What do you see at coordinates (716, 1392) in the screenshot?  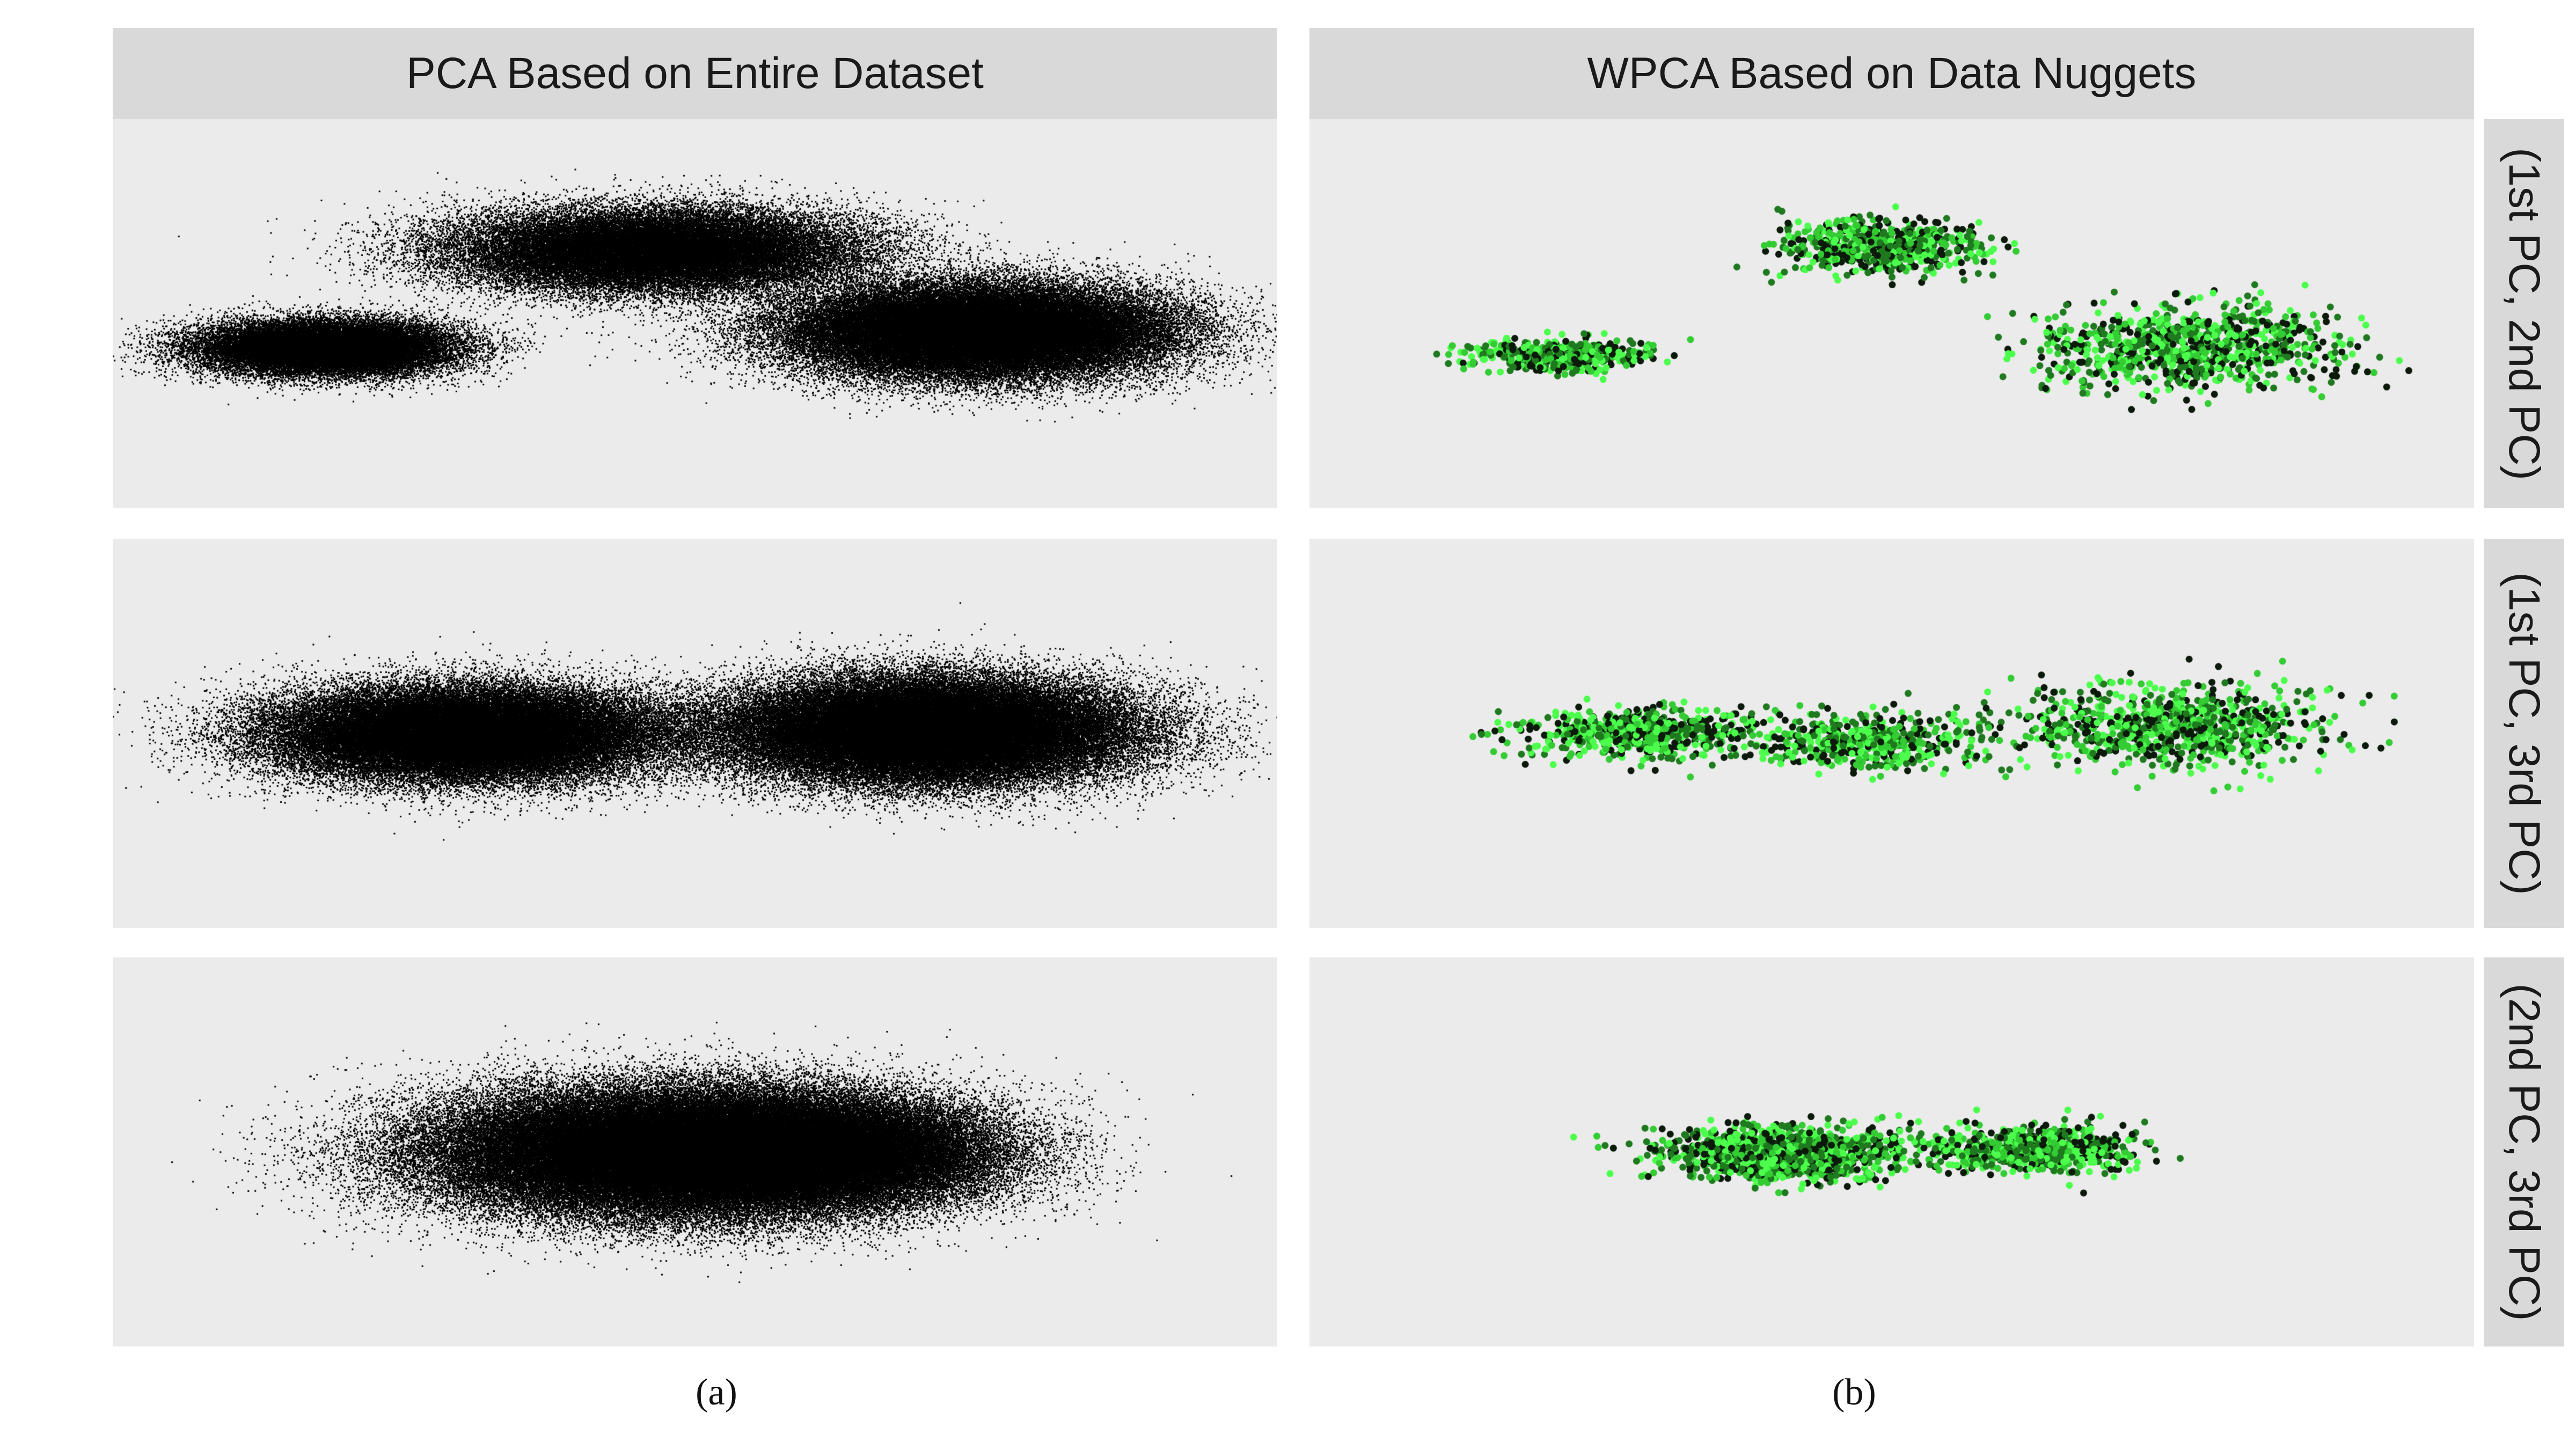 I see `caption-a: (a)` at bounding box center [716, 1392].